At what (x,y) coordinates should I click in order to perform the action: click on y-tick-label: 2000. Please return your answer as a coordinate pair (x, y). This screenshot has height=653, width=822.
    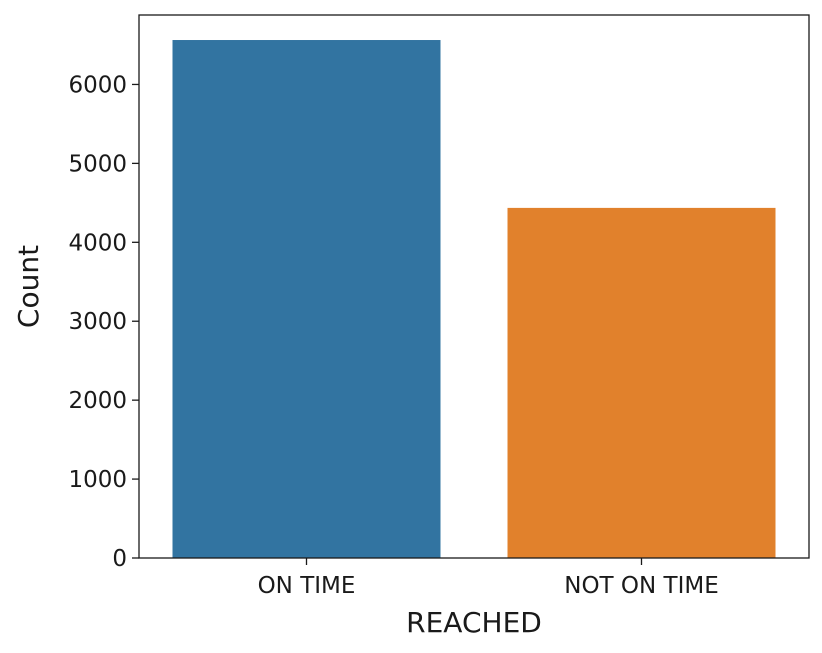
    Looking at the image, I should click on (97, 401).